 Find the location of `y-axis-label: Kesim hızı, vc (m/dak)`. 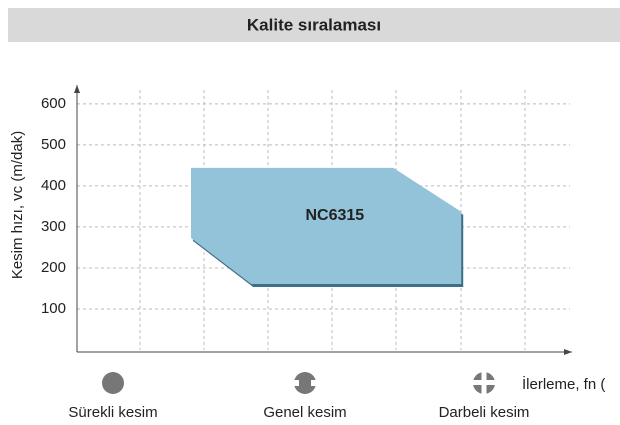

y-axis-label: Kesim hızı, vc (m/dak) is located at coordinates (17, 205).